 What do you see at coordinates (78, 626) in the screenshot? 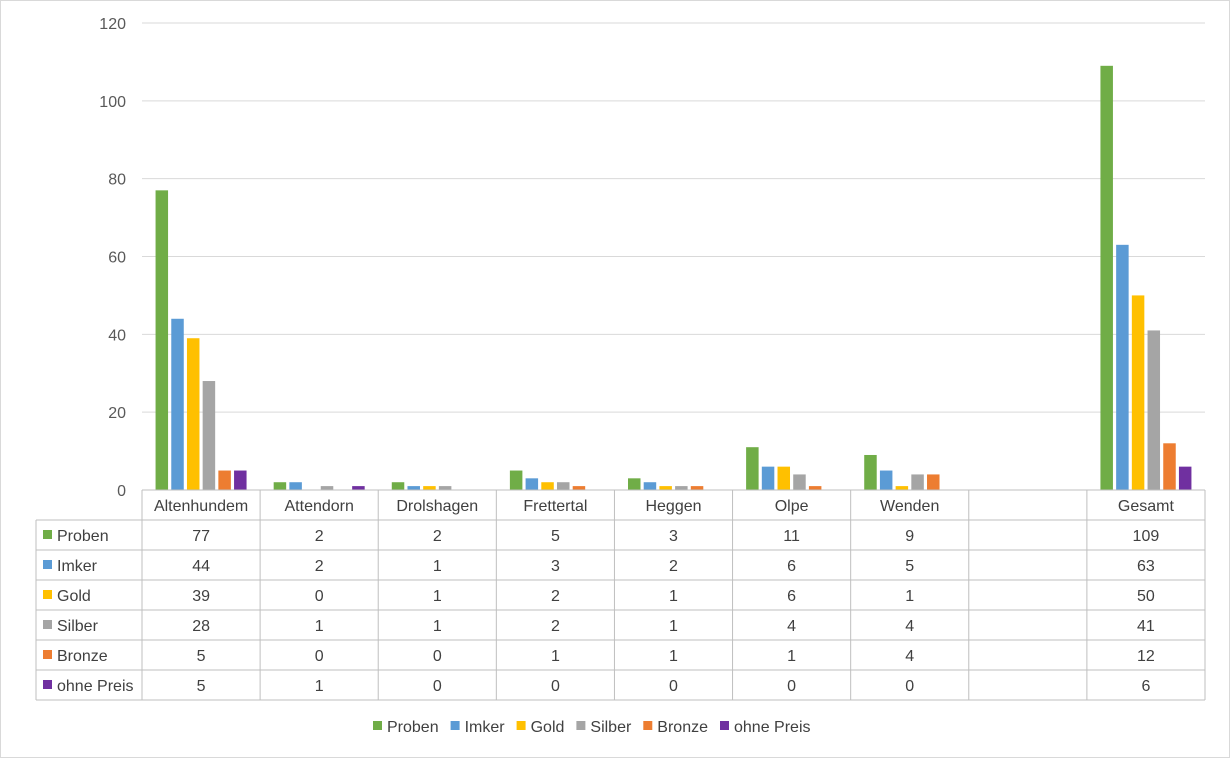
I see `table-row-header: Silber` at bounding box center [78, 626].